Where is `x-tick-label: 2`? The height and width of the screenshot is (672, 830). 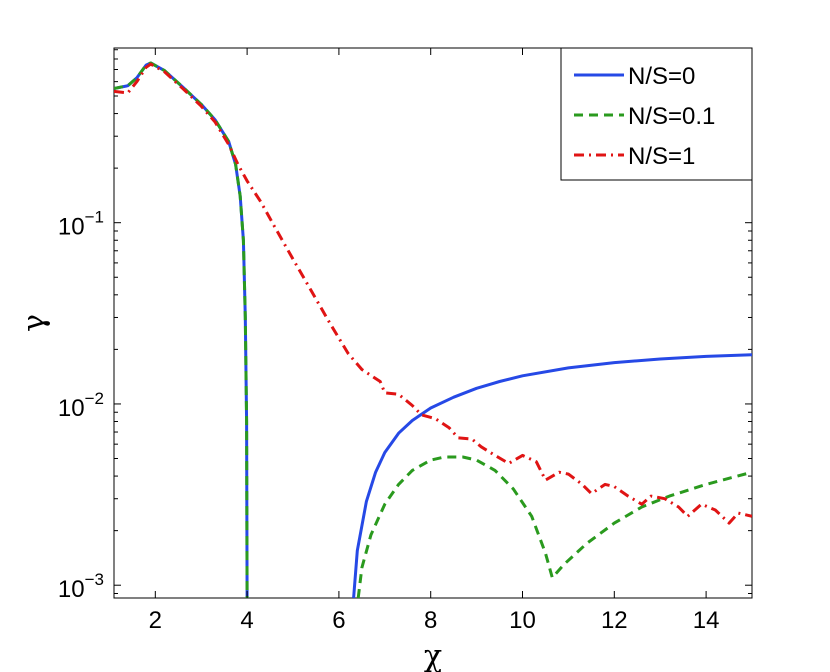
x-tick-label: 2 is located at coordinates (155, 620).